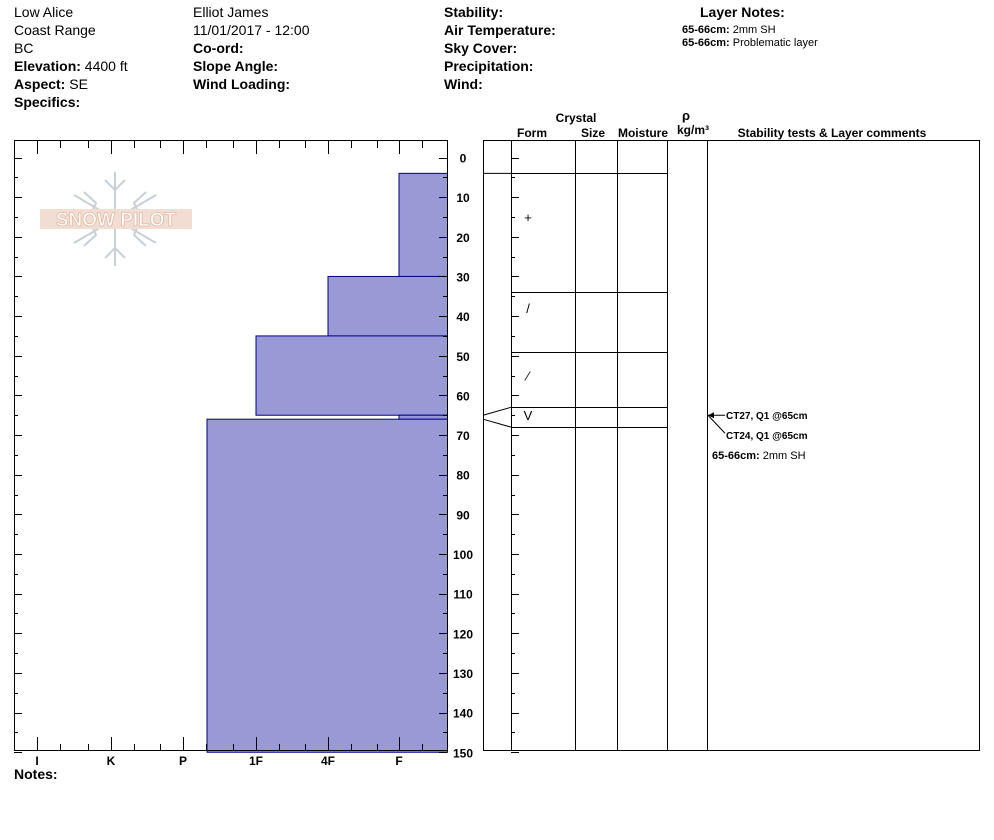 The image size is (994, 840). Describe the element at coordinates (236, 66) in the screenshot. I see `slope-angle-label: Slope Angle:` at that location.